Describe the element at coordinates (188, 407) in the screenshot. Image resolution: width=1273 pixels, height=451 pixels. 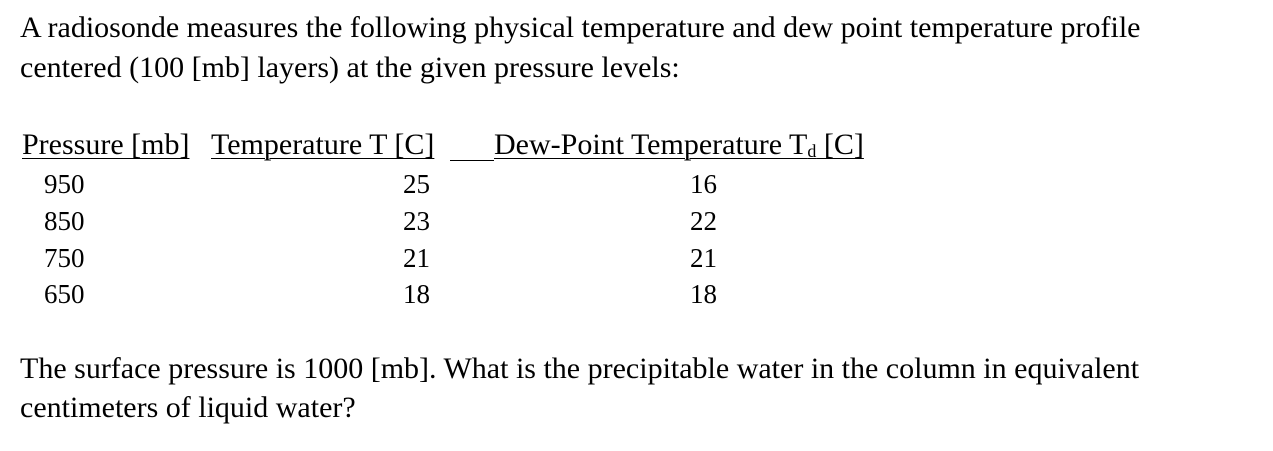
I see `question-text-line-2: centimeters of liquid water?` at that location.